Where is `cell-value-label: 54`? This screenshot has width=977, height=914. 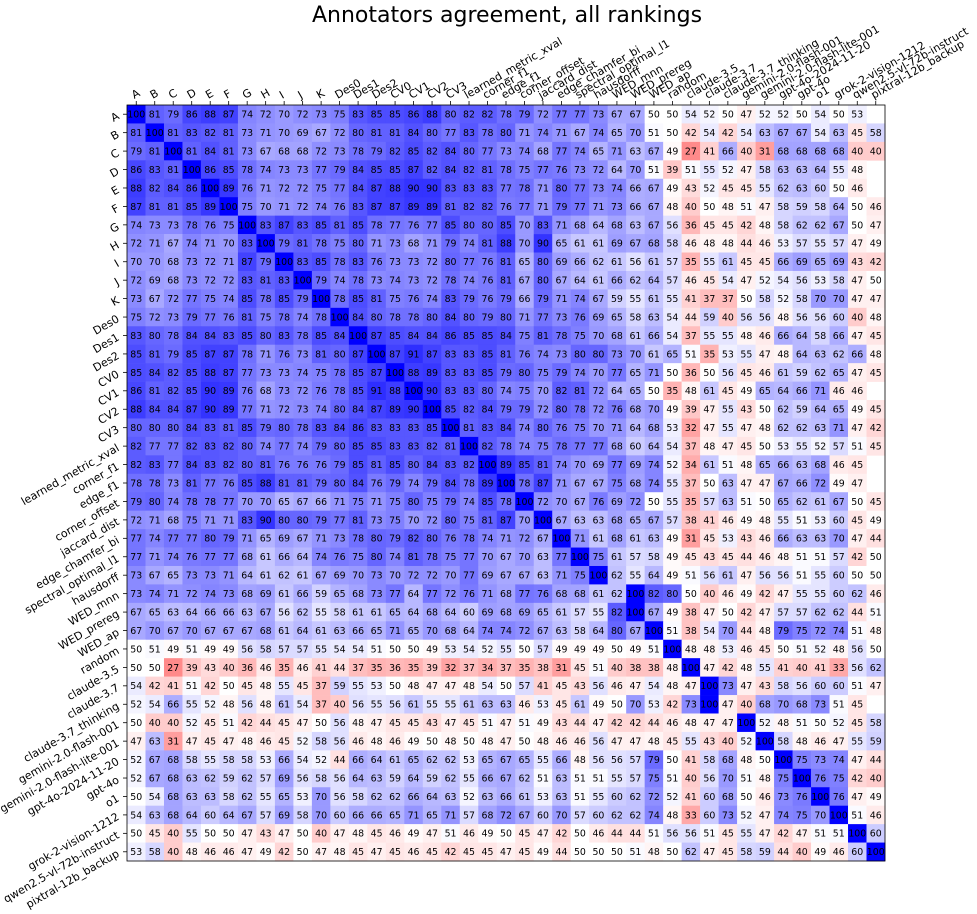
cell-value-label: 54 is located at coordinates (303, 705).